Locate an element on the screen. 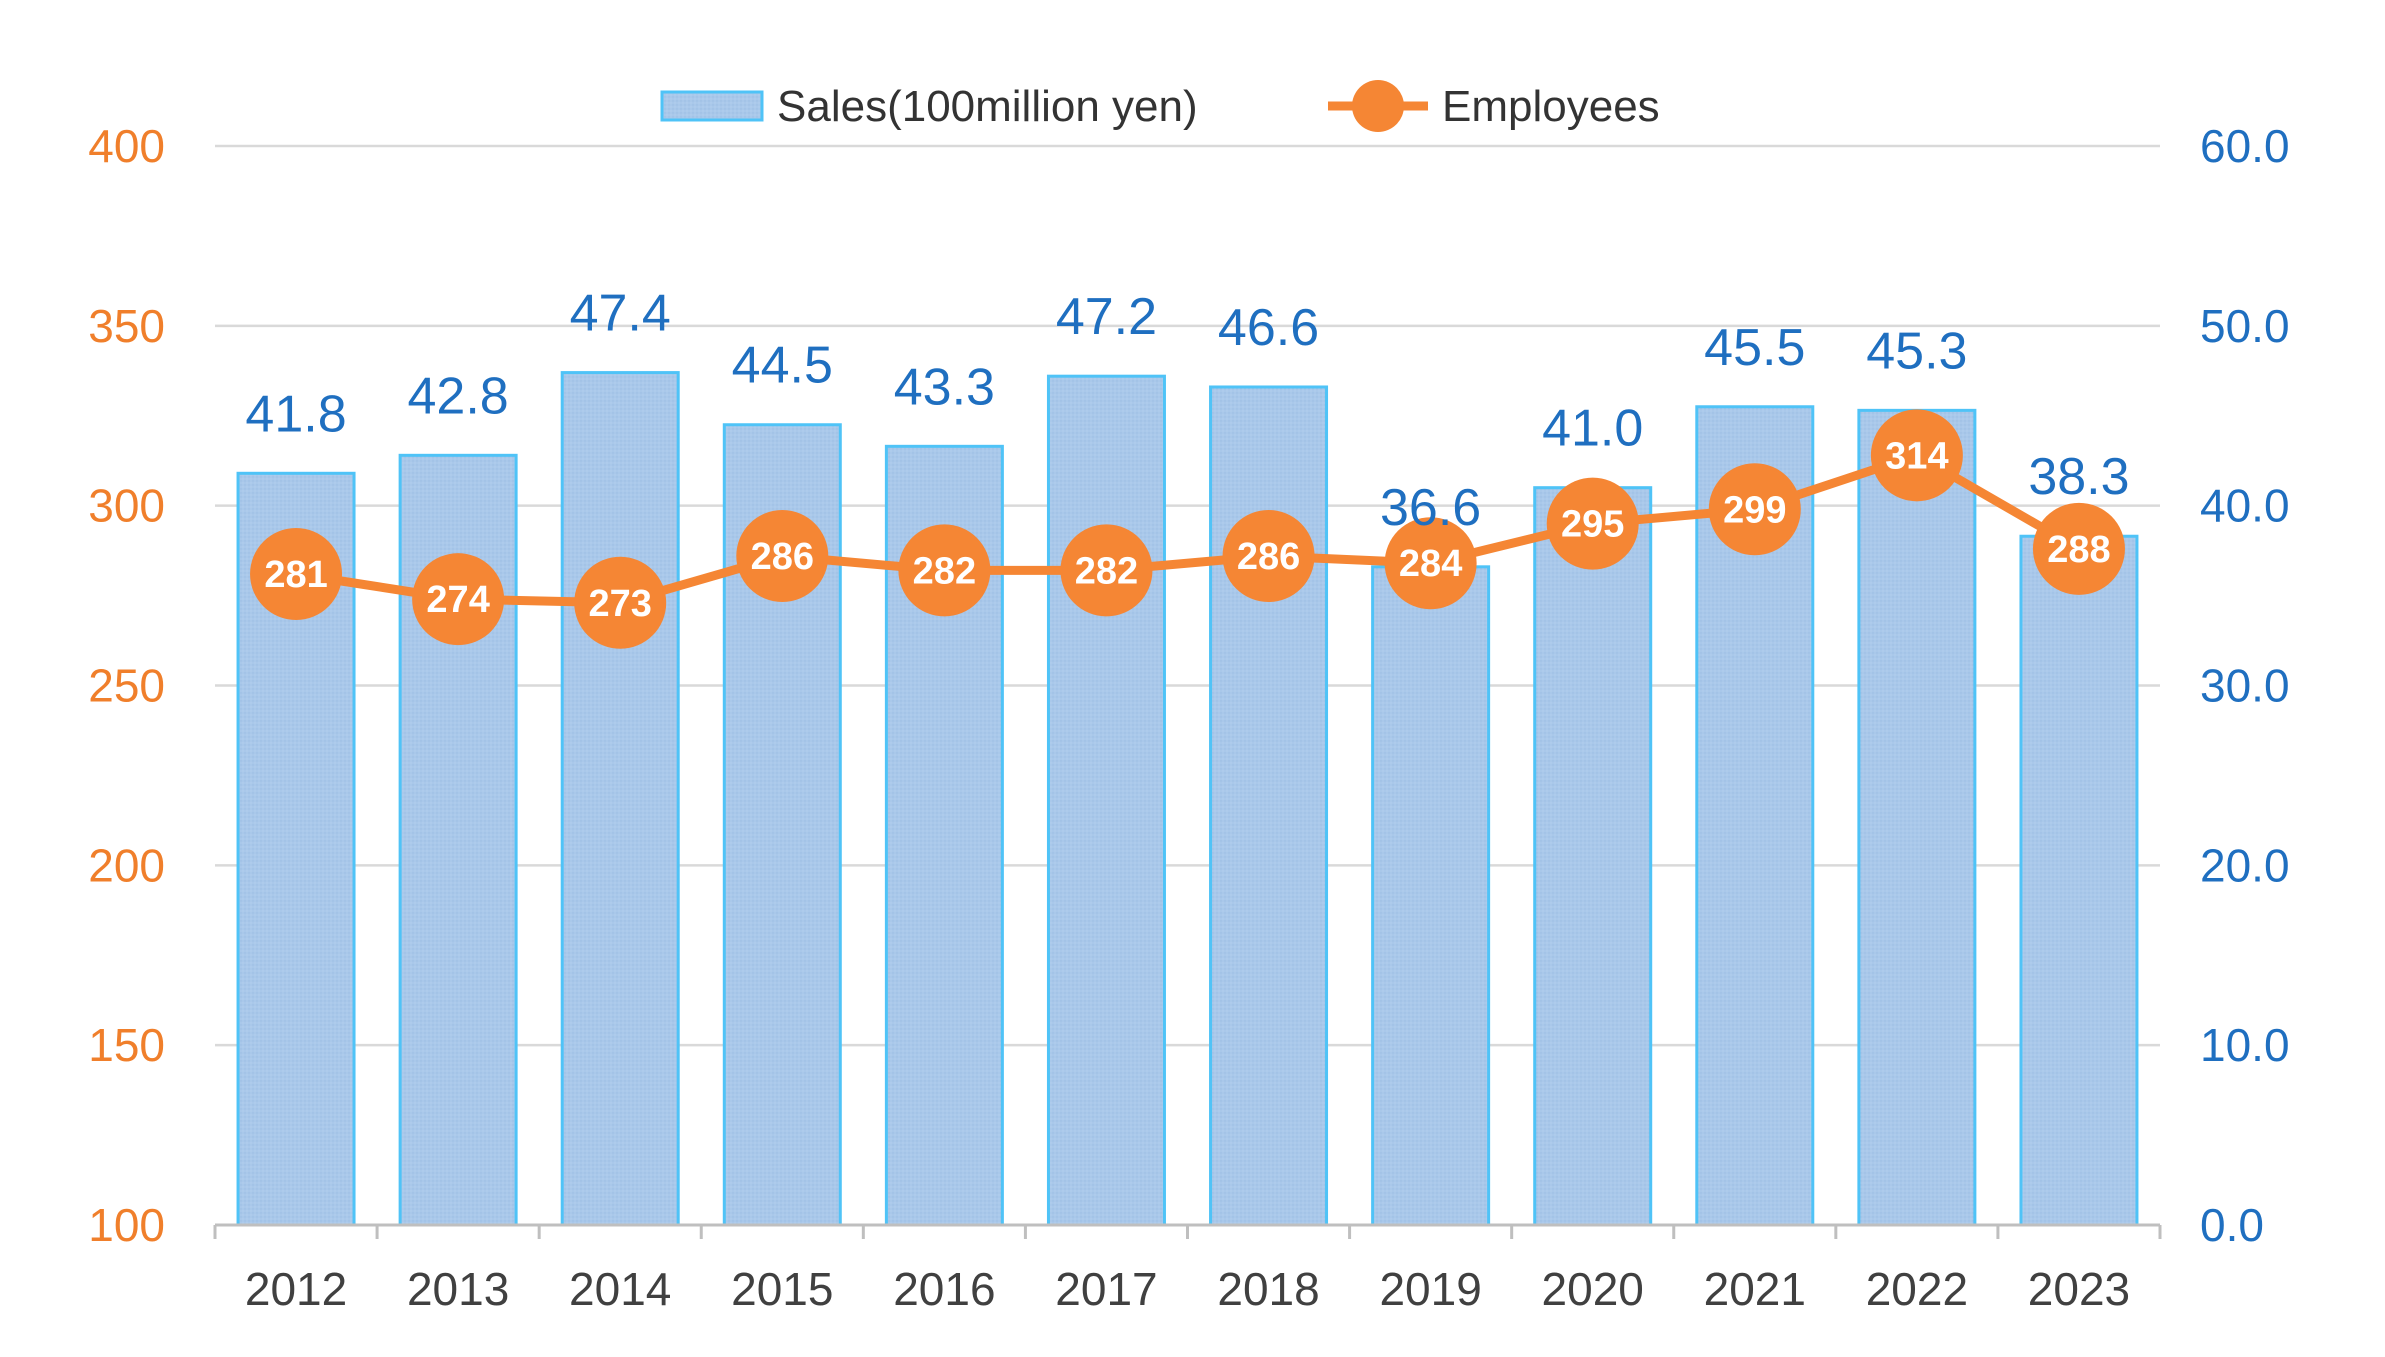 Image resolution: width=2385 pixels, height=1357 pixels. line-series-employees is located at coordinates (1187, 529).